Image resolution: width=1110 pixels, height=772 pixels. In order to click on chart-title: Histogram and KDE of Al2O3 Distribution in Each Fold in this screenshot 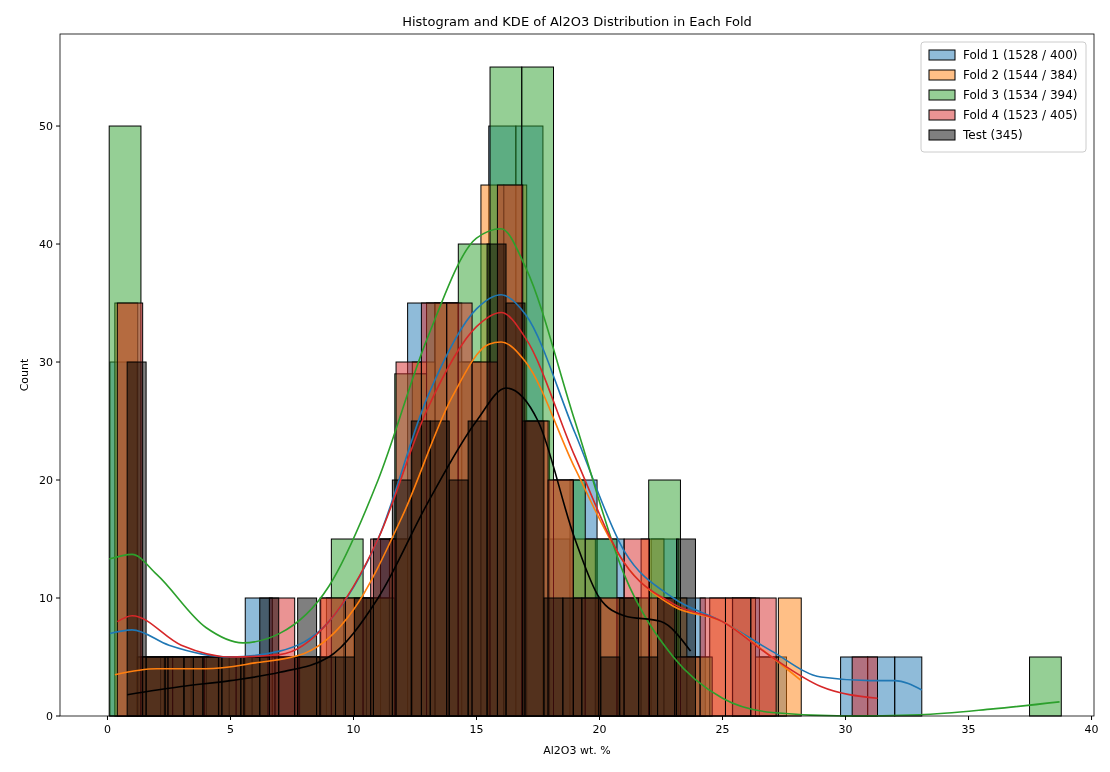, I will do `click(577, 21)`.